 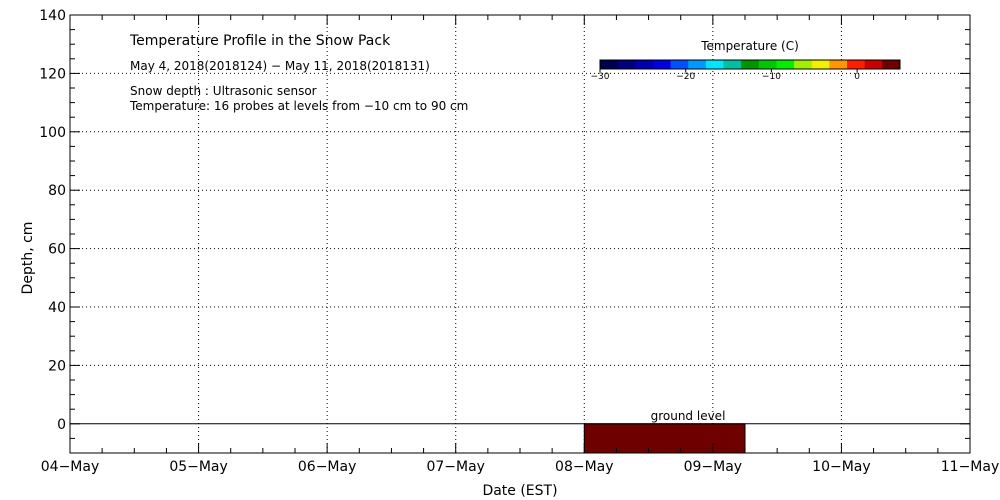 What do you see at coordinates (688, 416) in the screenshot?
I see `ground-level-label: ground level` at bounding box center [688, 416].